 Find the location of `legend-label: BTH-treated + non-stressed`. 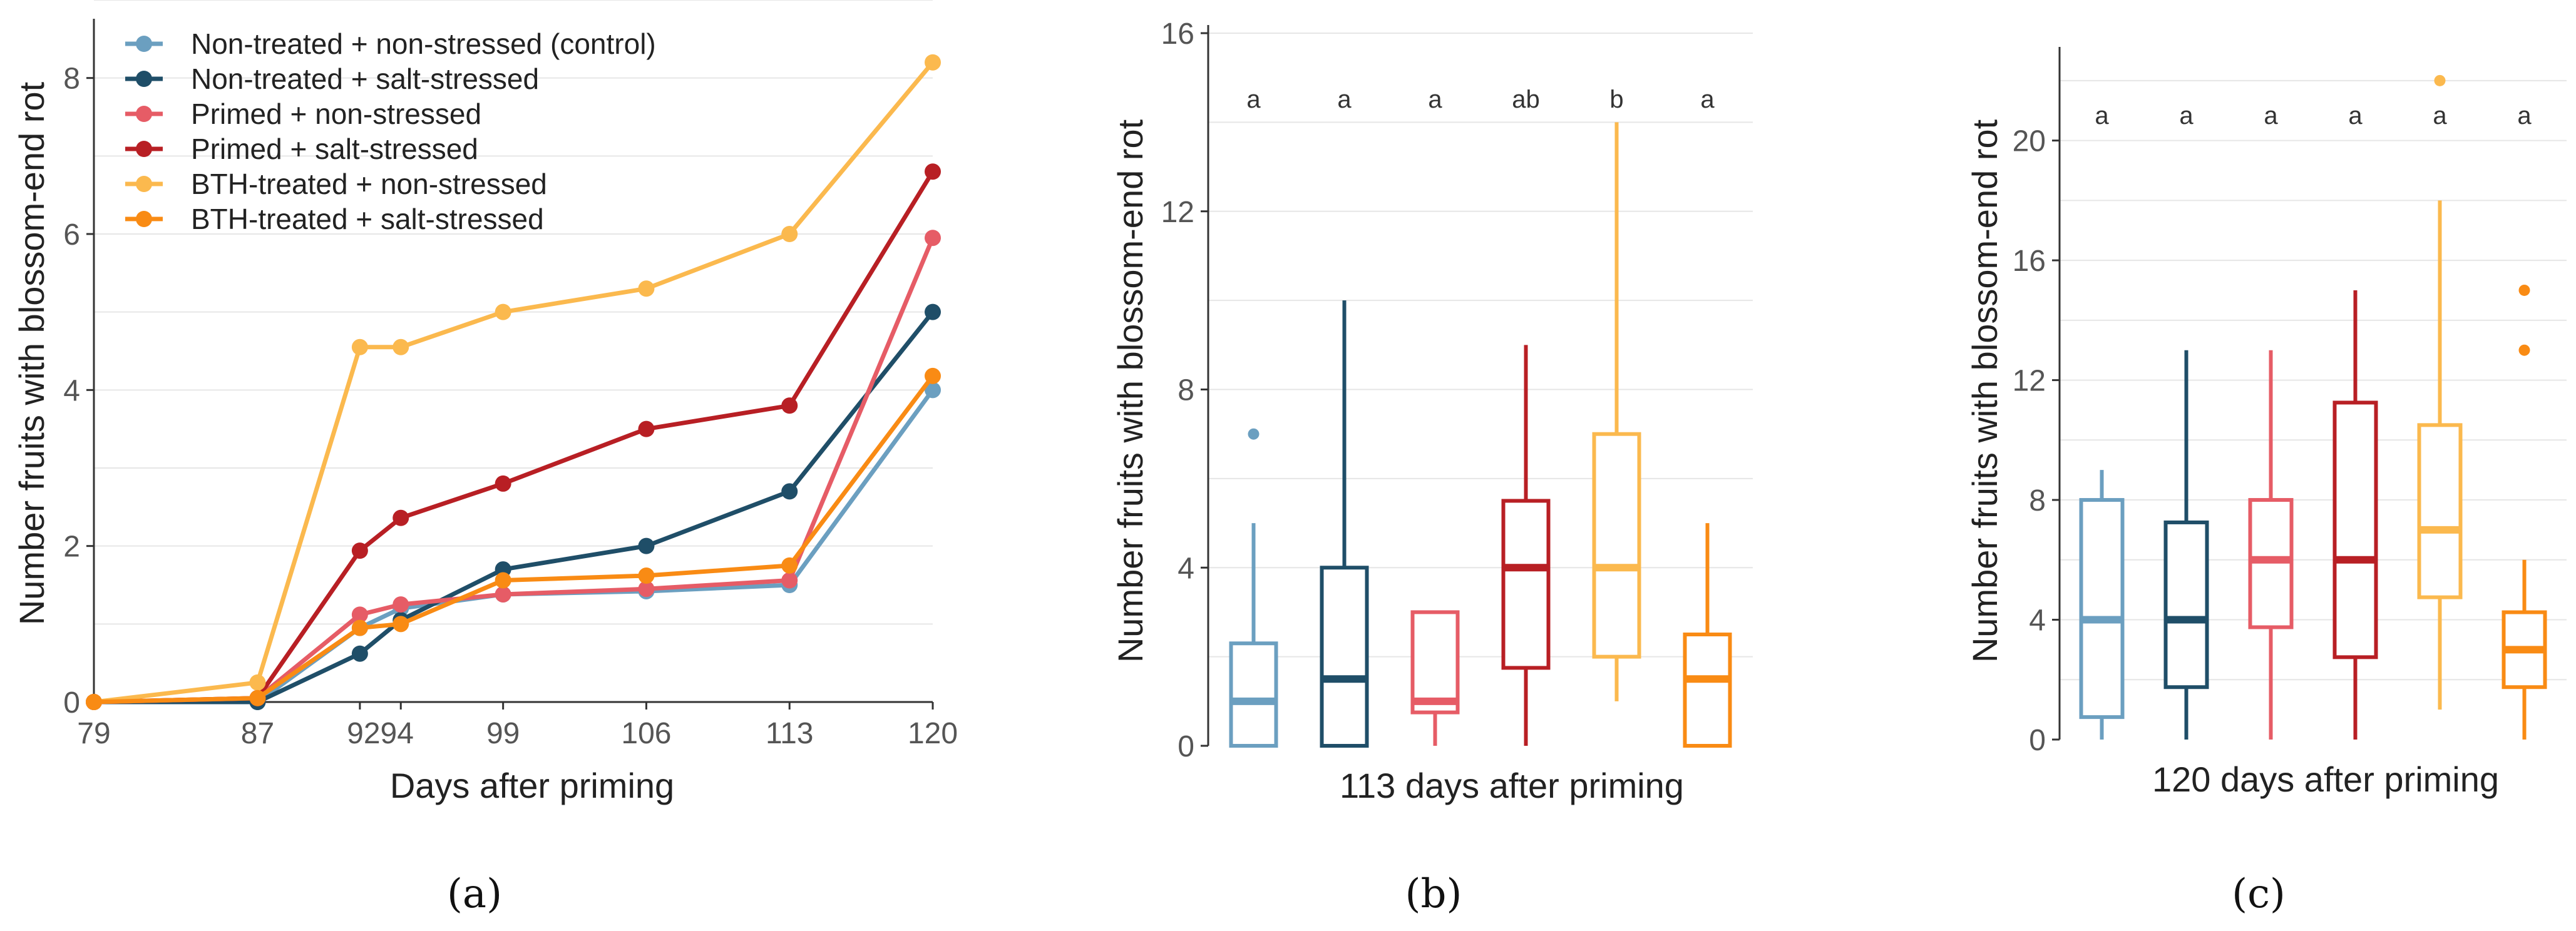

legend-label: BTH-treated + non-stressed is located at coordinates (369, 184).